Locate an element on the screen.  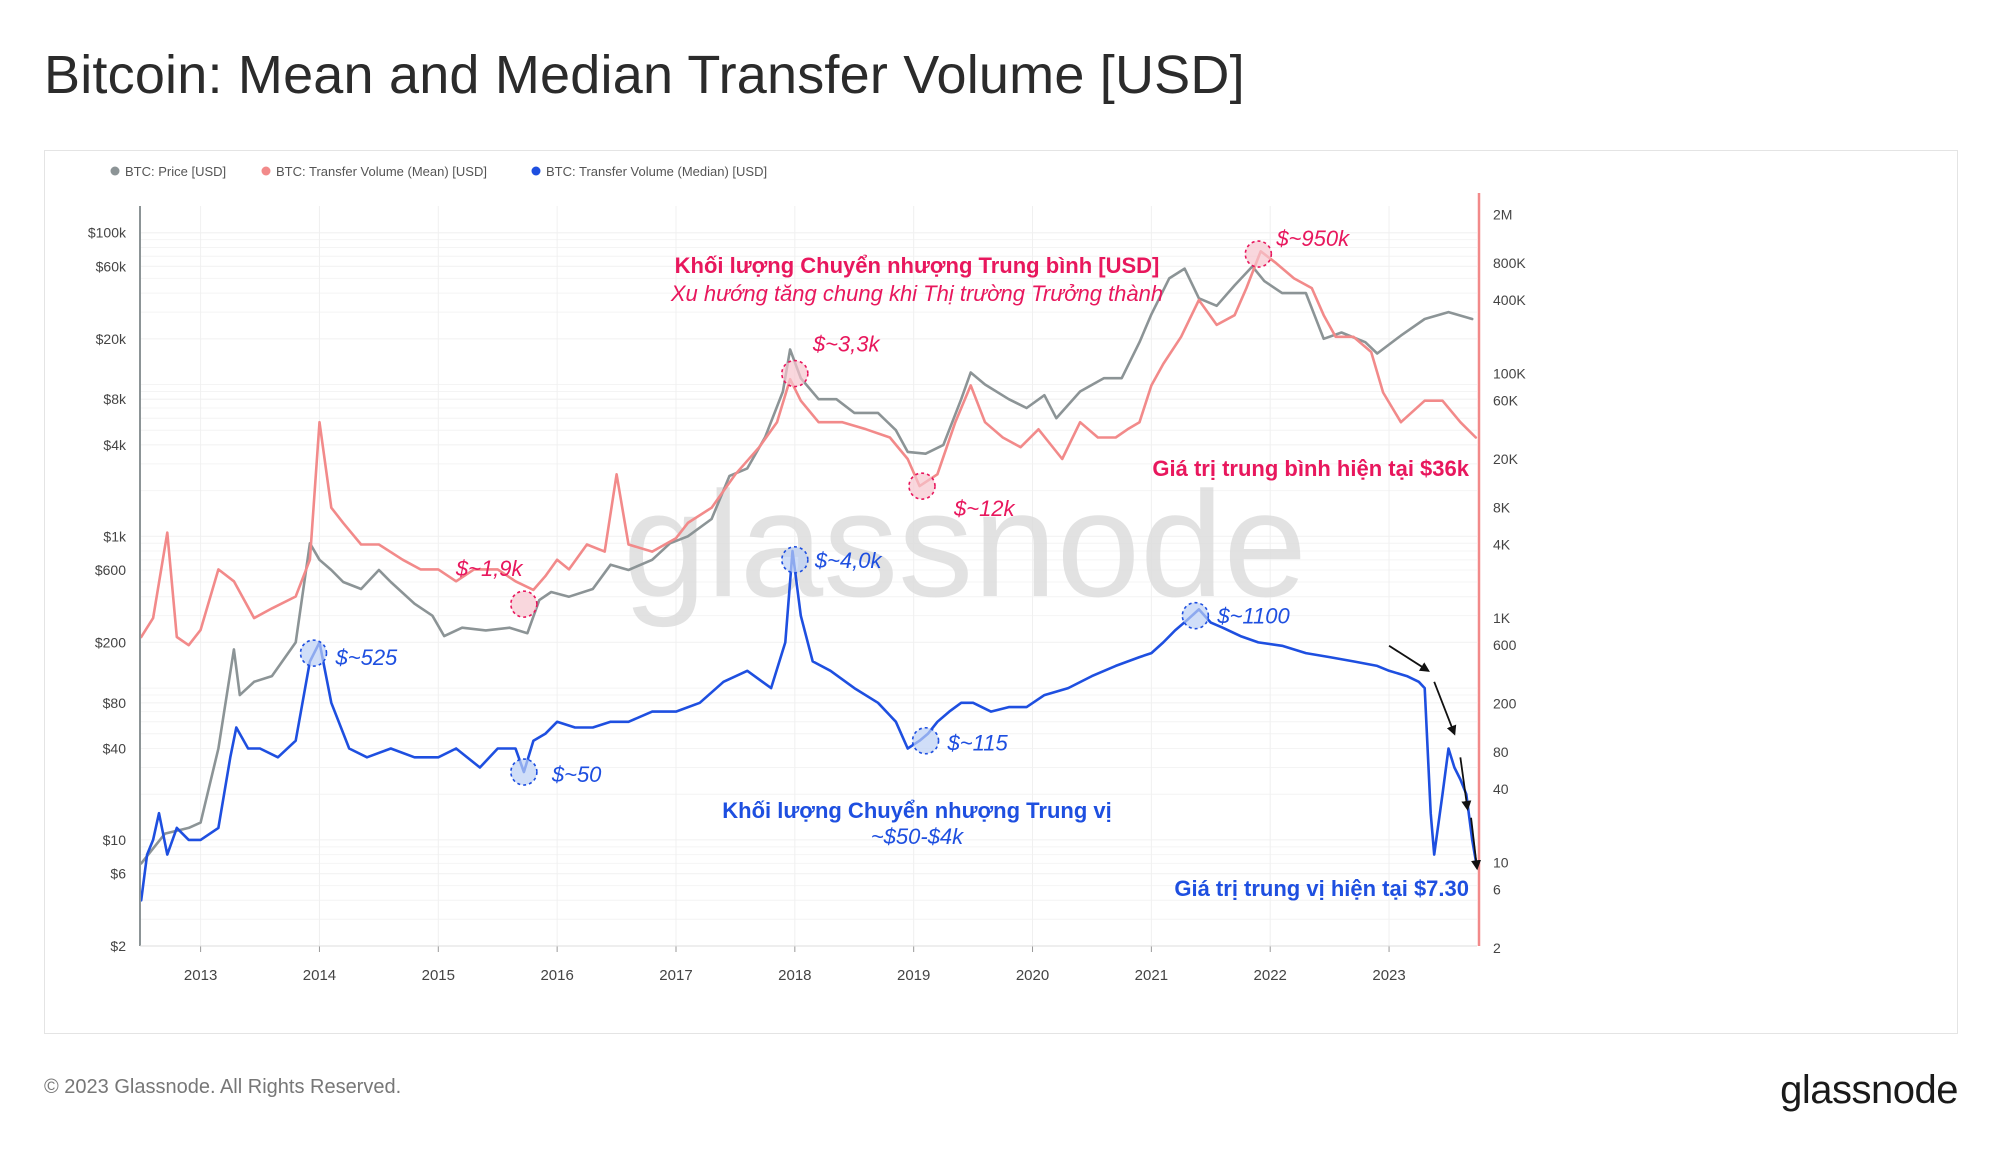
x-tick-label: 2016 is located at coordinates (556, 975).